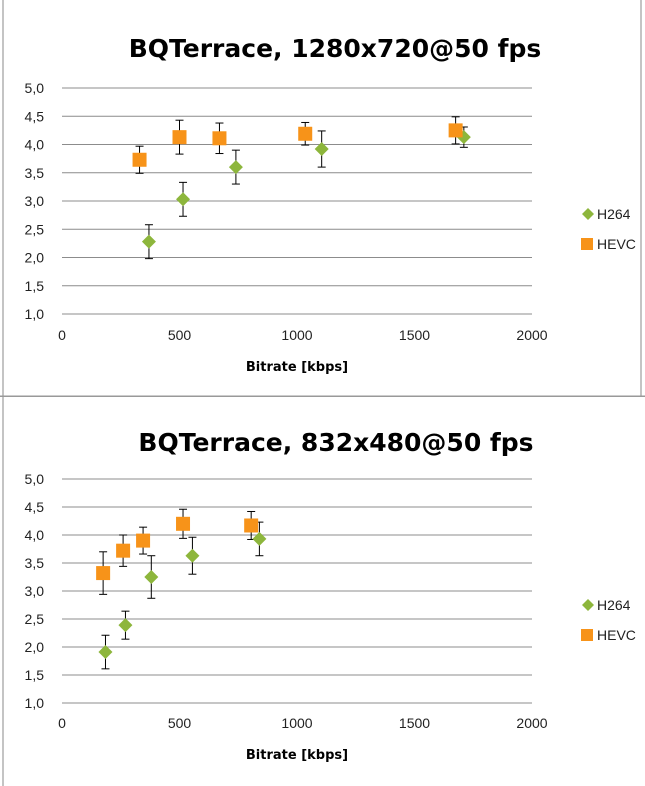  Describe the element at coordinates (335, 48) in the screenshot. I see `chart-title: BQTerrace, 1280x720@50 fps` at that location.